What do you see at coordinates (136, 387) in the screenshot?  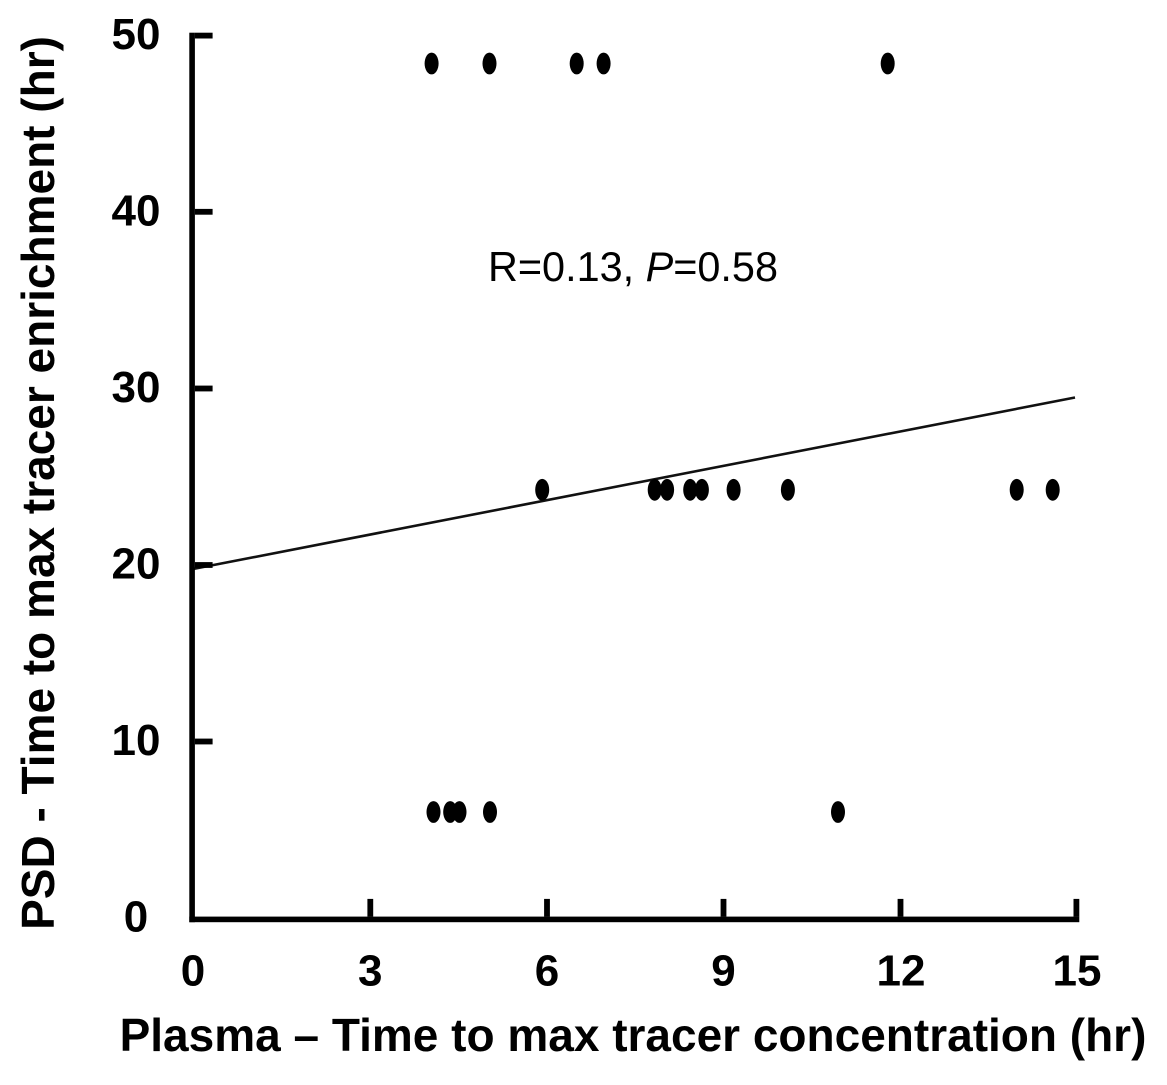 I see `svg-text: 30` at bounding box center [136, 387].